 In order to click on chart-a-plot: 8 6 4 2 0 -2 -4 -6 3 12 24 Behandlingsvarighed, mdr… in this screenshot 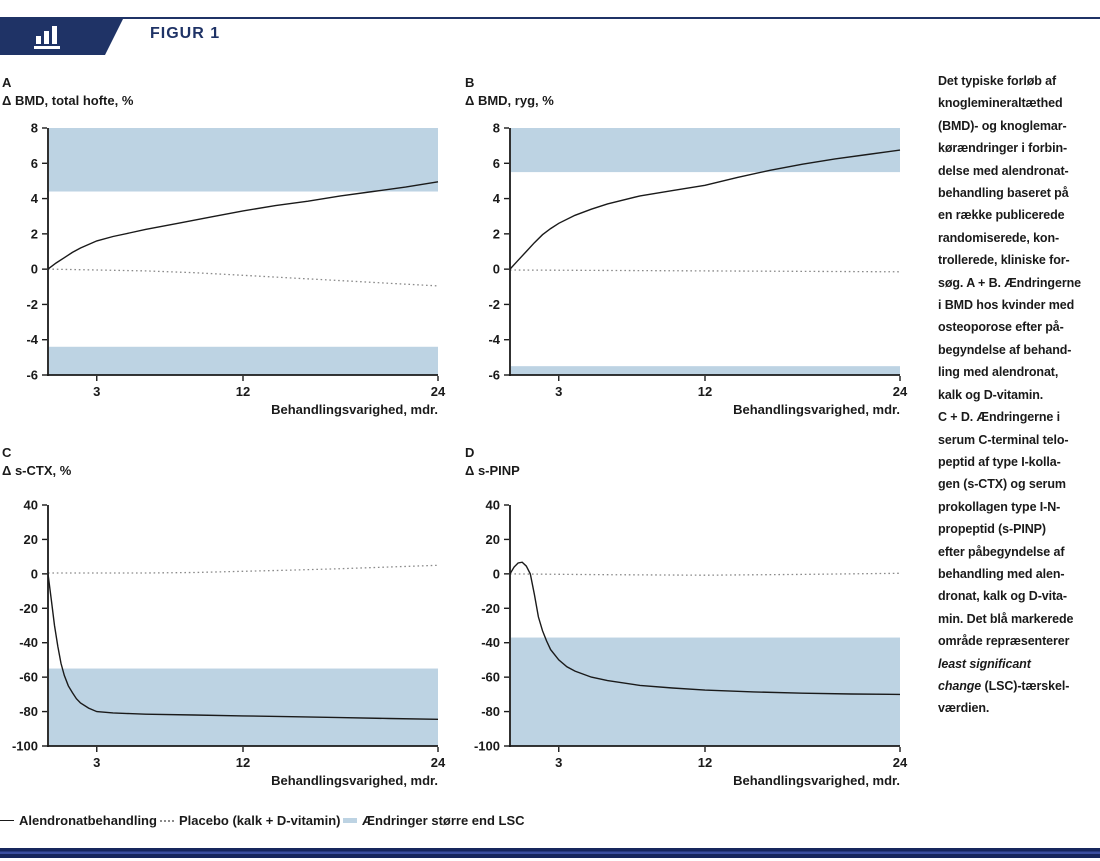, I will do `click(236, 269)`.